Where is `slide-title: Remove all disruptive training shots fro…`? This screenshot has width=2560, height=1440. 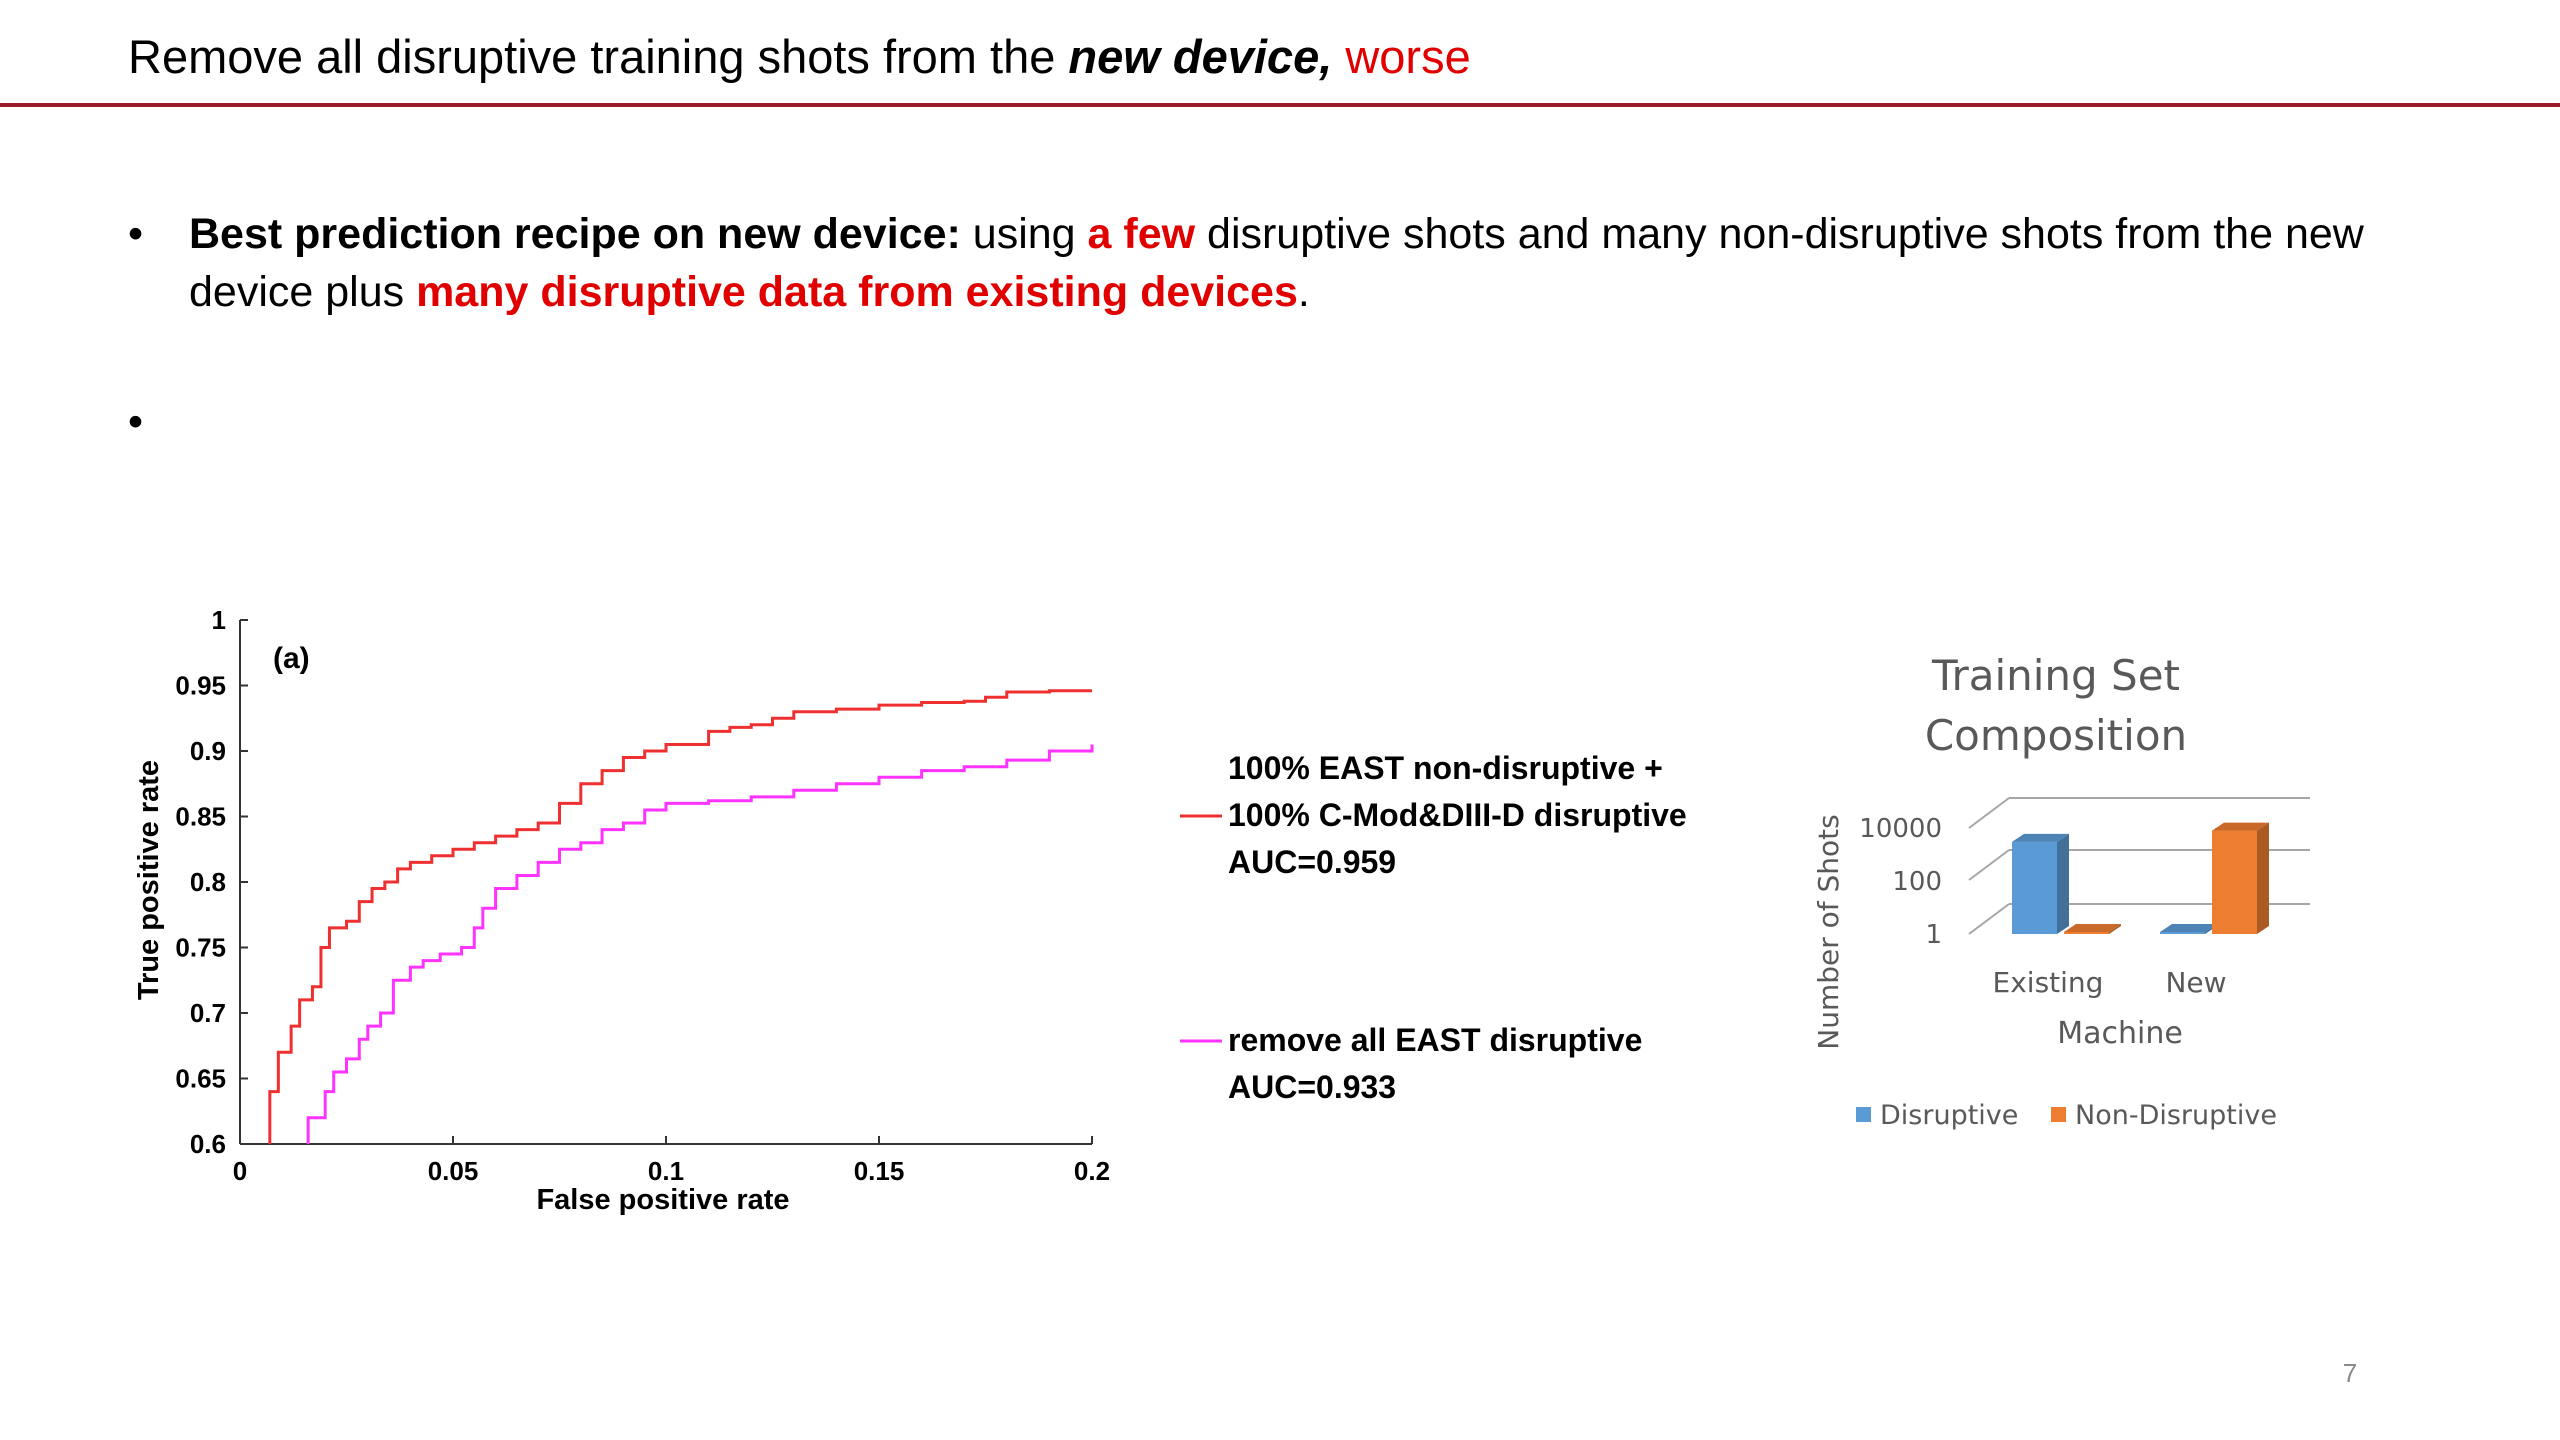
slide-title: Remove all disruptive training shots fro… is located at coordinates (799, 57).